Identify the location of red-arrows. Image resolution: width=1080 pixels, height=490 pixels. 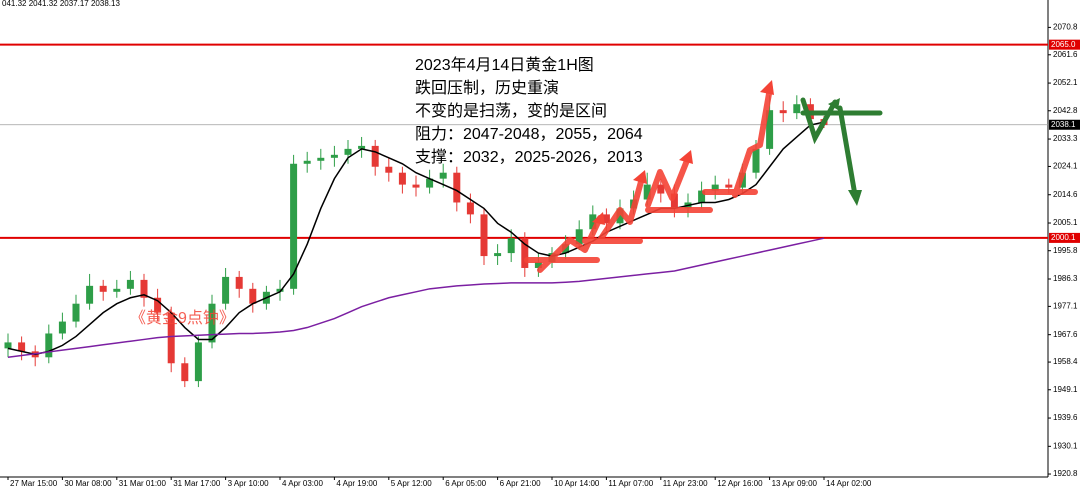
(648, 179).